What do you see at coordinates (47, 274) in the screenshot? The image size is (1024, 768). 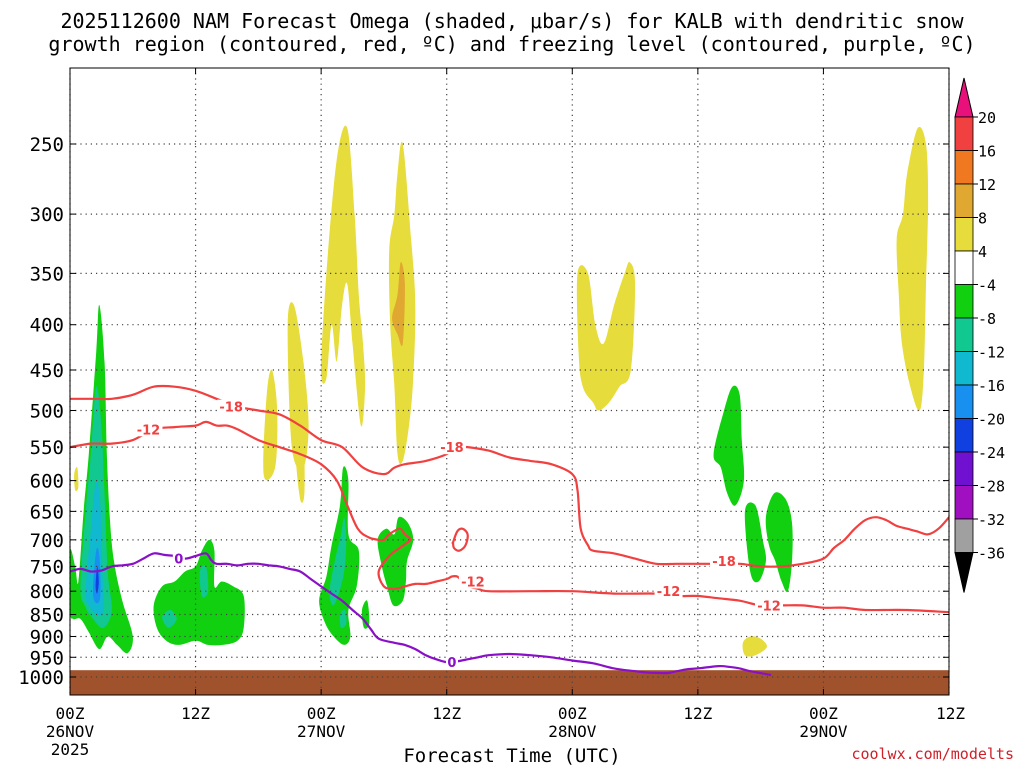 I see `y-tick-label: 350` at bounding box center [47, 274].